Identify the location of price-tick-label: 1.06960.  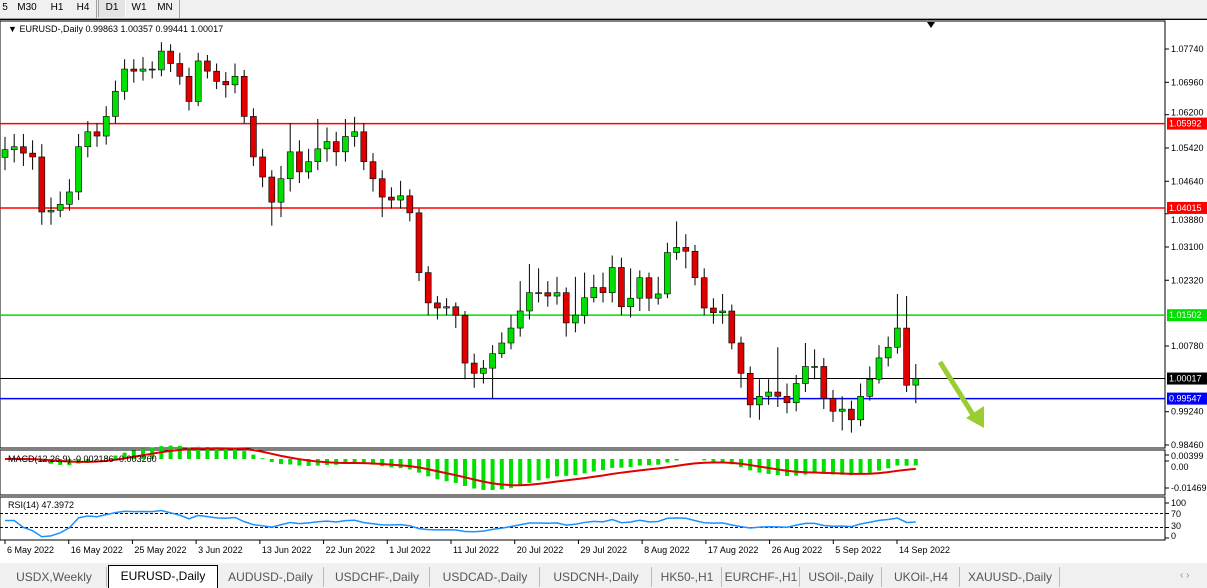
(1187, 82).